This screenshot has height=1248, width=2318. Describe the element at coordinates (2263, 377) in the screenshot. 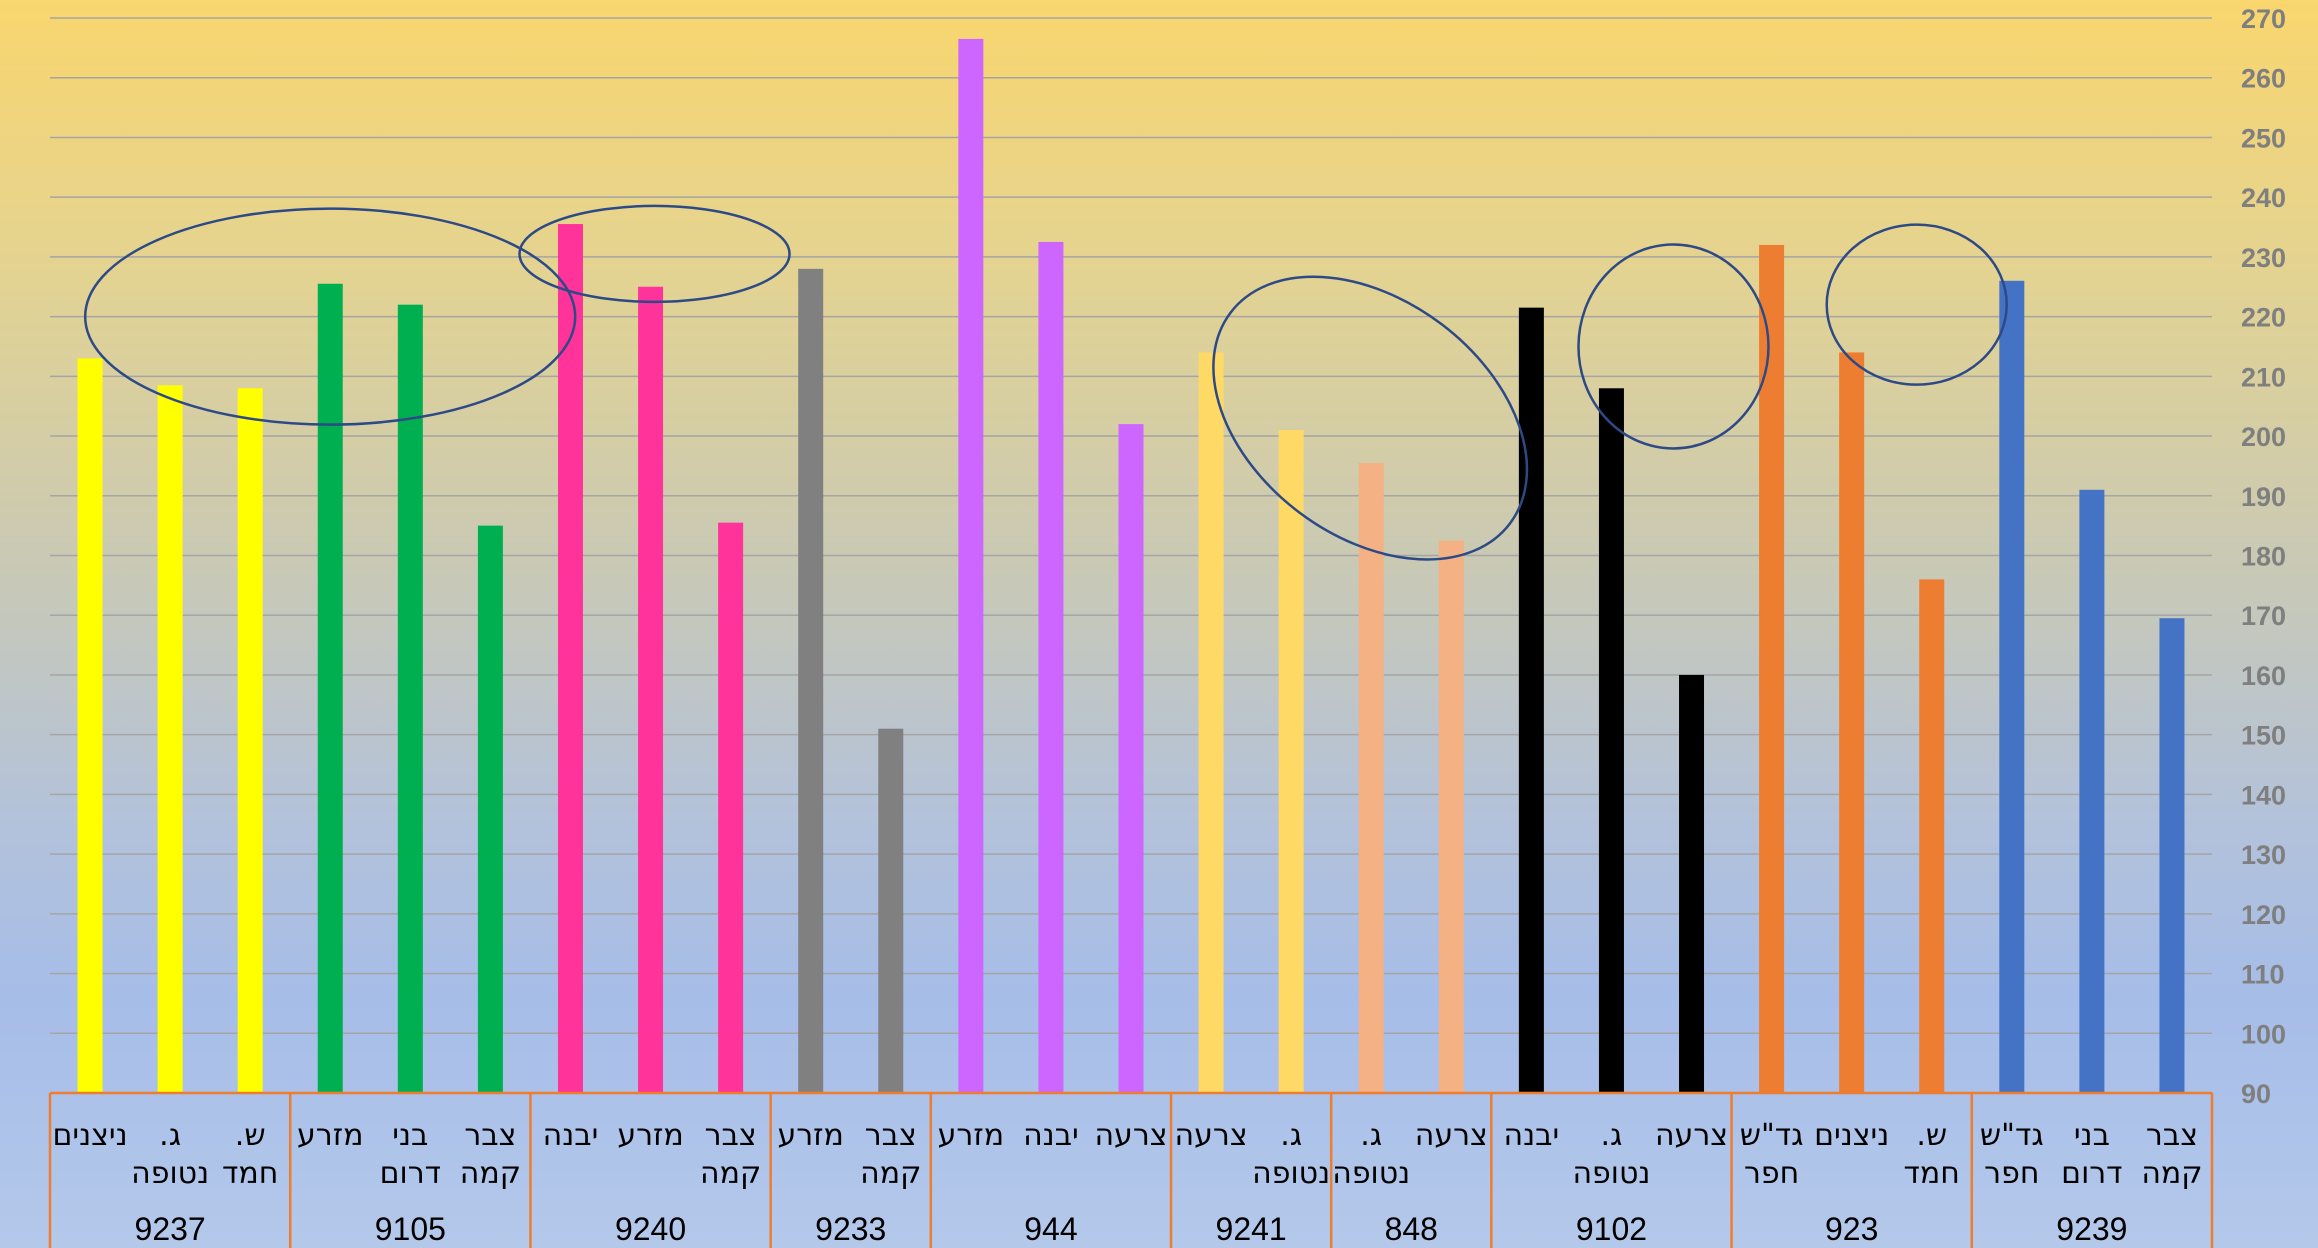

I see `y-tick-label: 210` at that location.